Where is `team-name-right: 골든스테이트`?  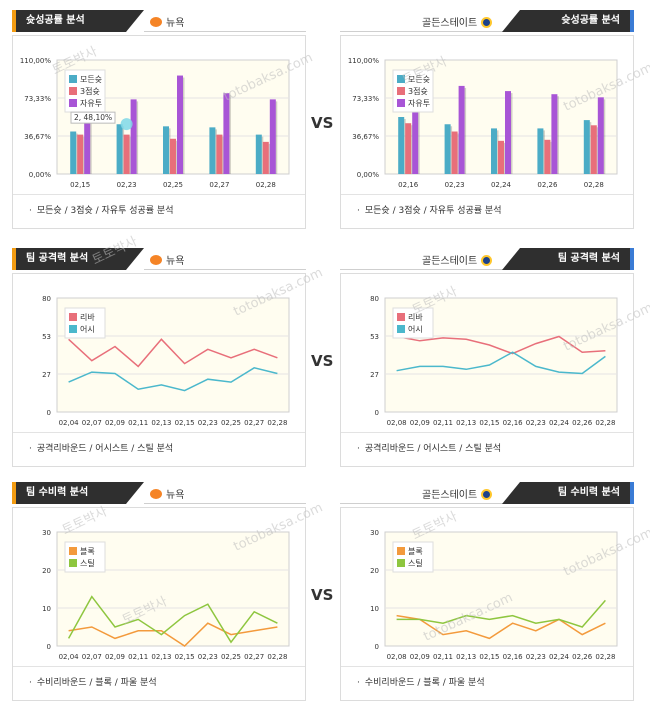 team-name-right: 골든스테이트 is located at coordinates (457, 21).